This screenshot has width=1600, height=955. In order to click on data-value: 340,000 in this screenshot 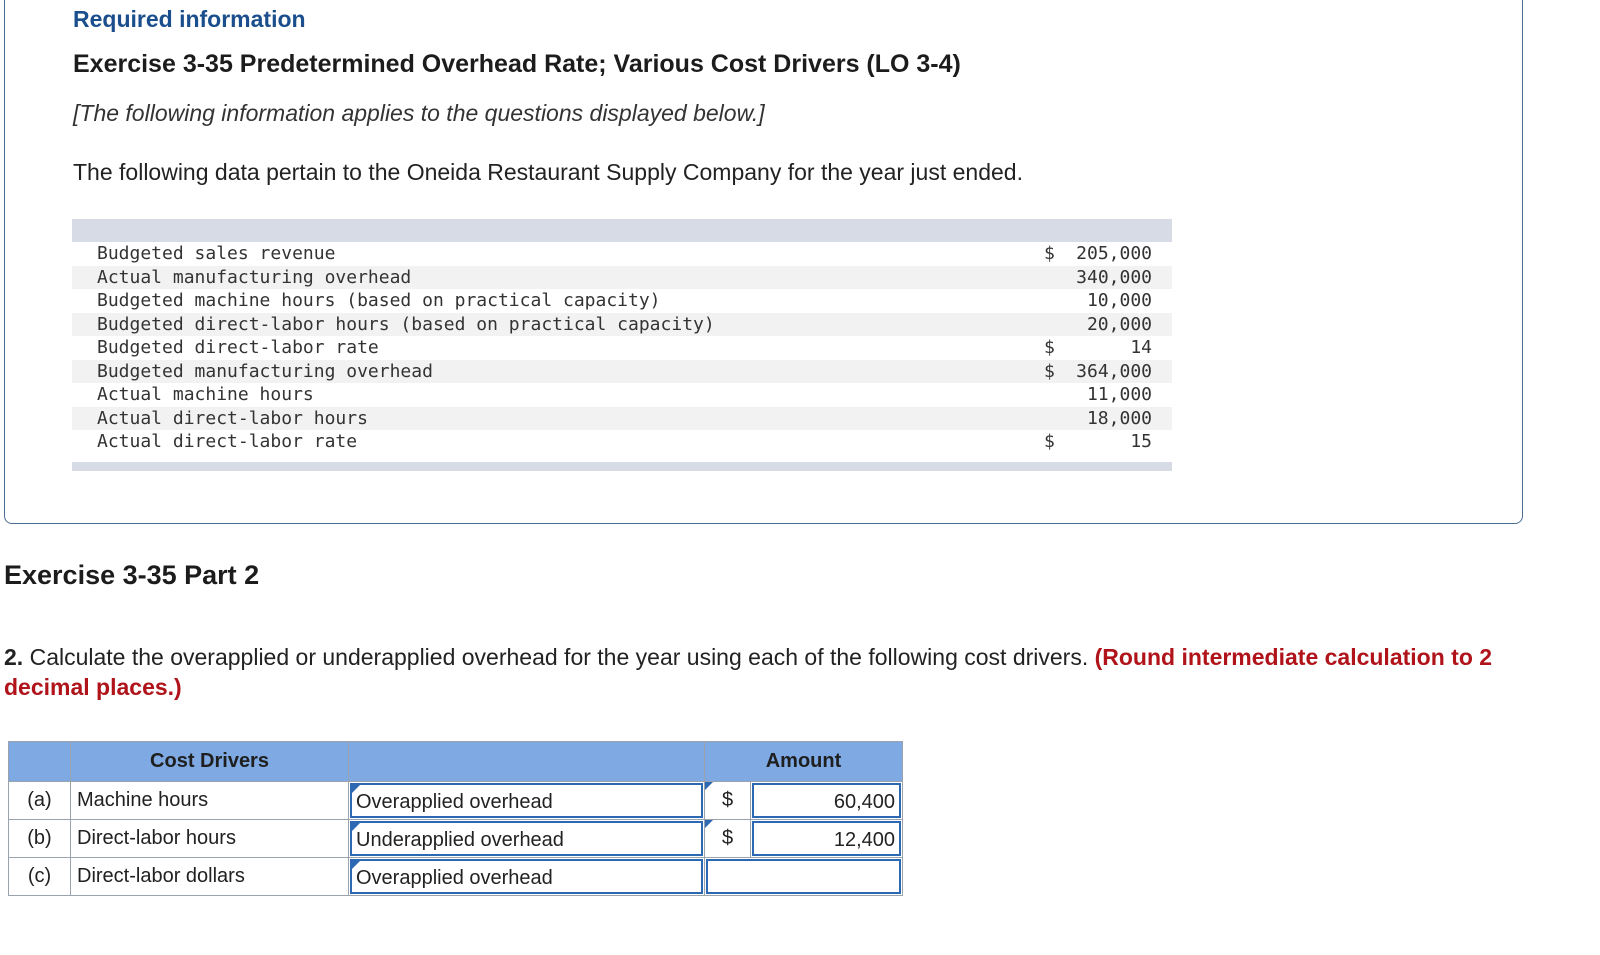, I will do `click(1114, 277)`.